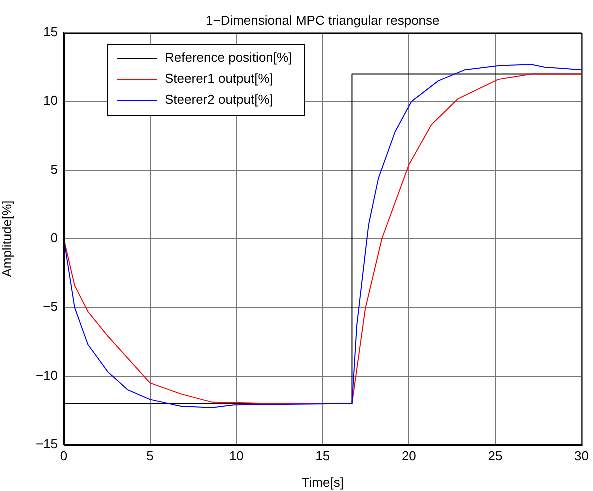  What do you see at coordinates (323, 482) in the screenshot?
I see `x-axis-title: Time[s]` at bounding box center [323, 482].